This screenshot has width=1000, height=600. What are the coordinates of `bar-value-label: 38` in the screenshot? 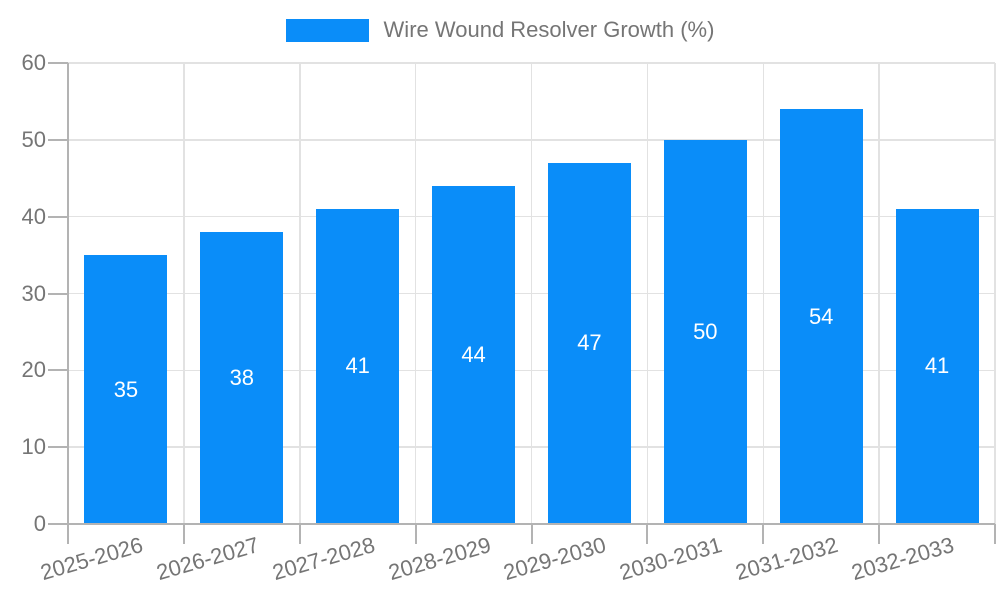 It's located at (242, 378).